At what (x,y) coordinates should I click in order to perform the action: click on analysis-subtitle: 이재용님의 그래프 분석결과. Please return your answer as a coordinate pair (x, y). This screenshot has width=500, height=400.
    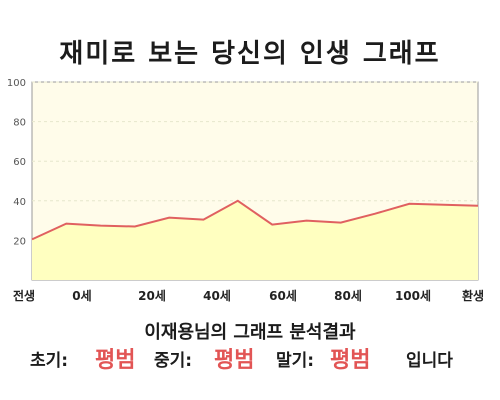
    Looking at the image, I should click on (250, 332).